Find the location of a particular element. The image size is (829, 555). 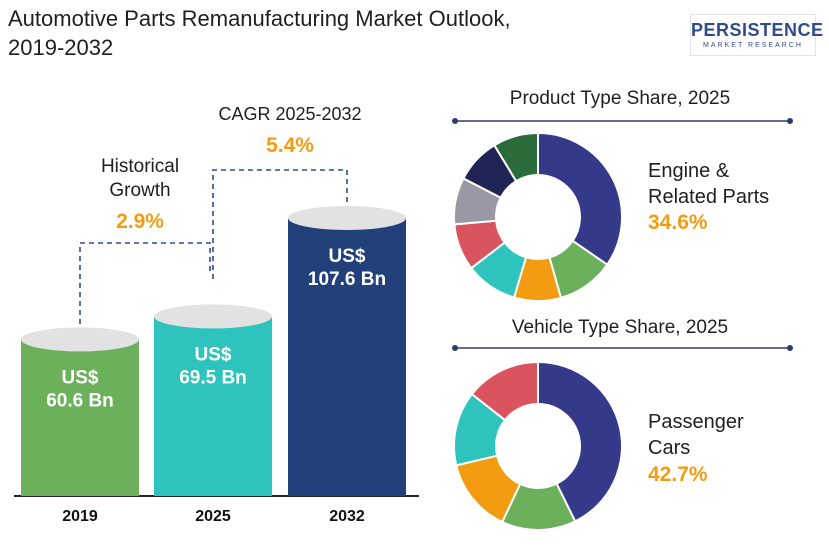

bar-top-2032 is located at coordinates (347, 218).